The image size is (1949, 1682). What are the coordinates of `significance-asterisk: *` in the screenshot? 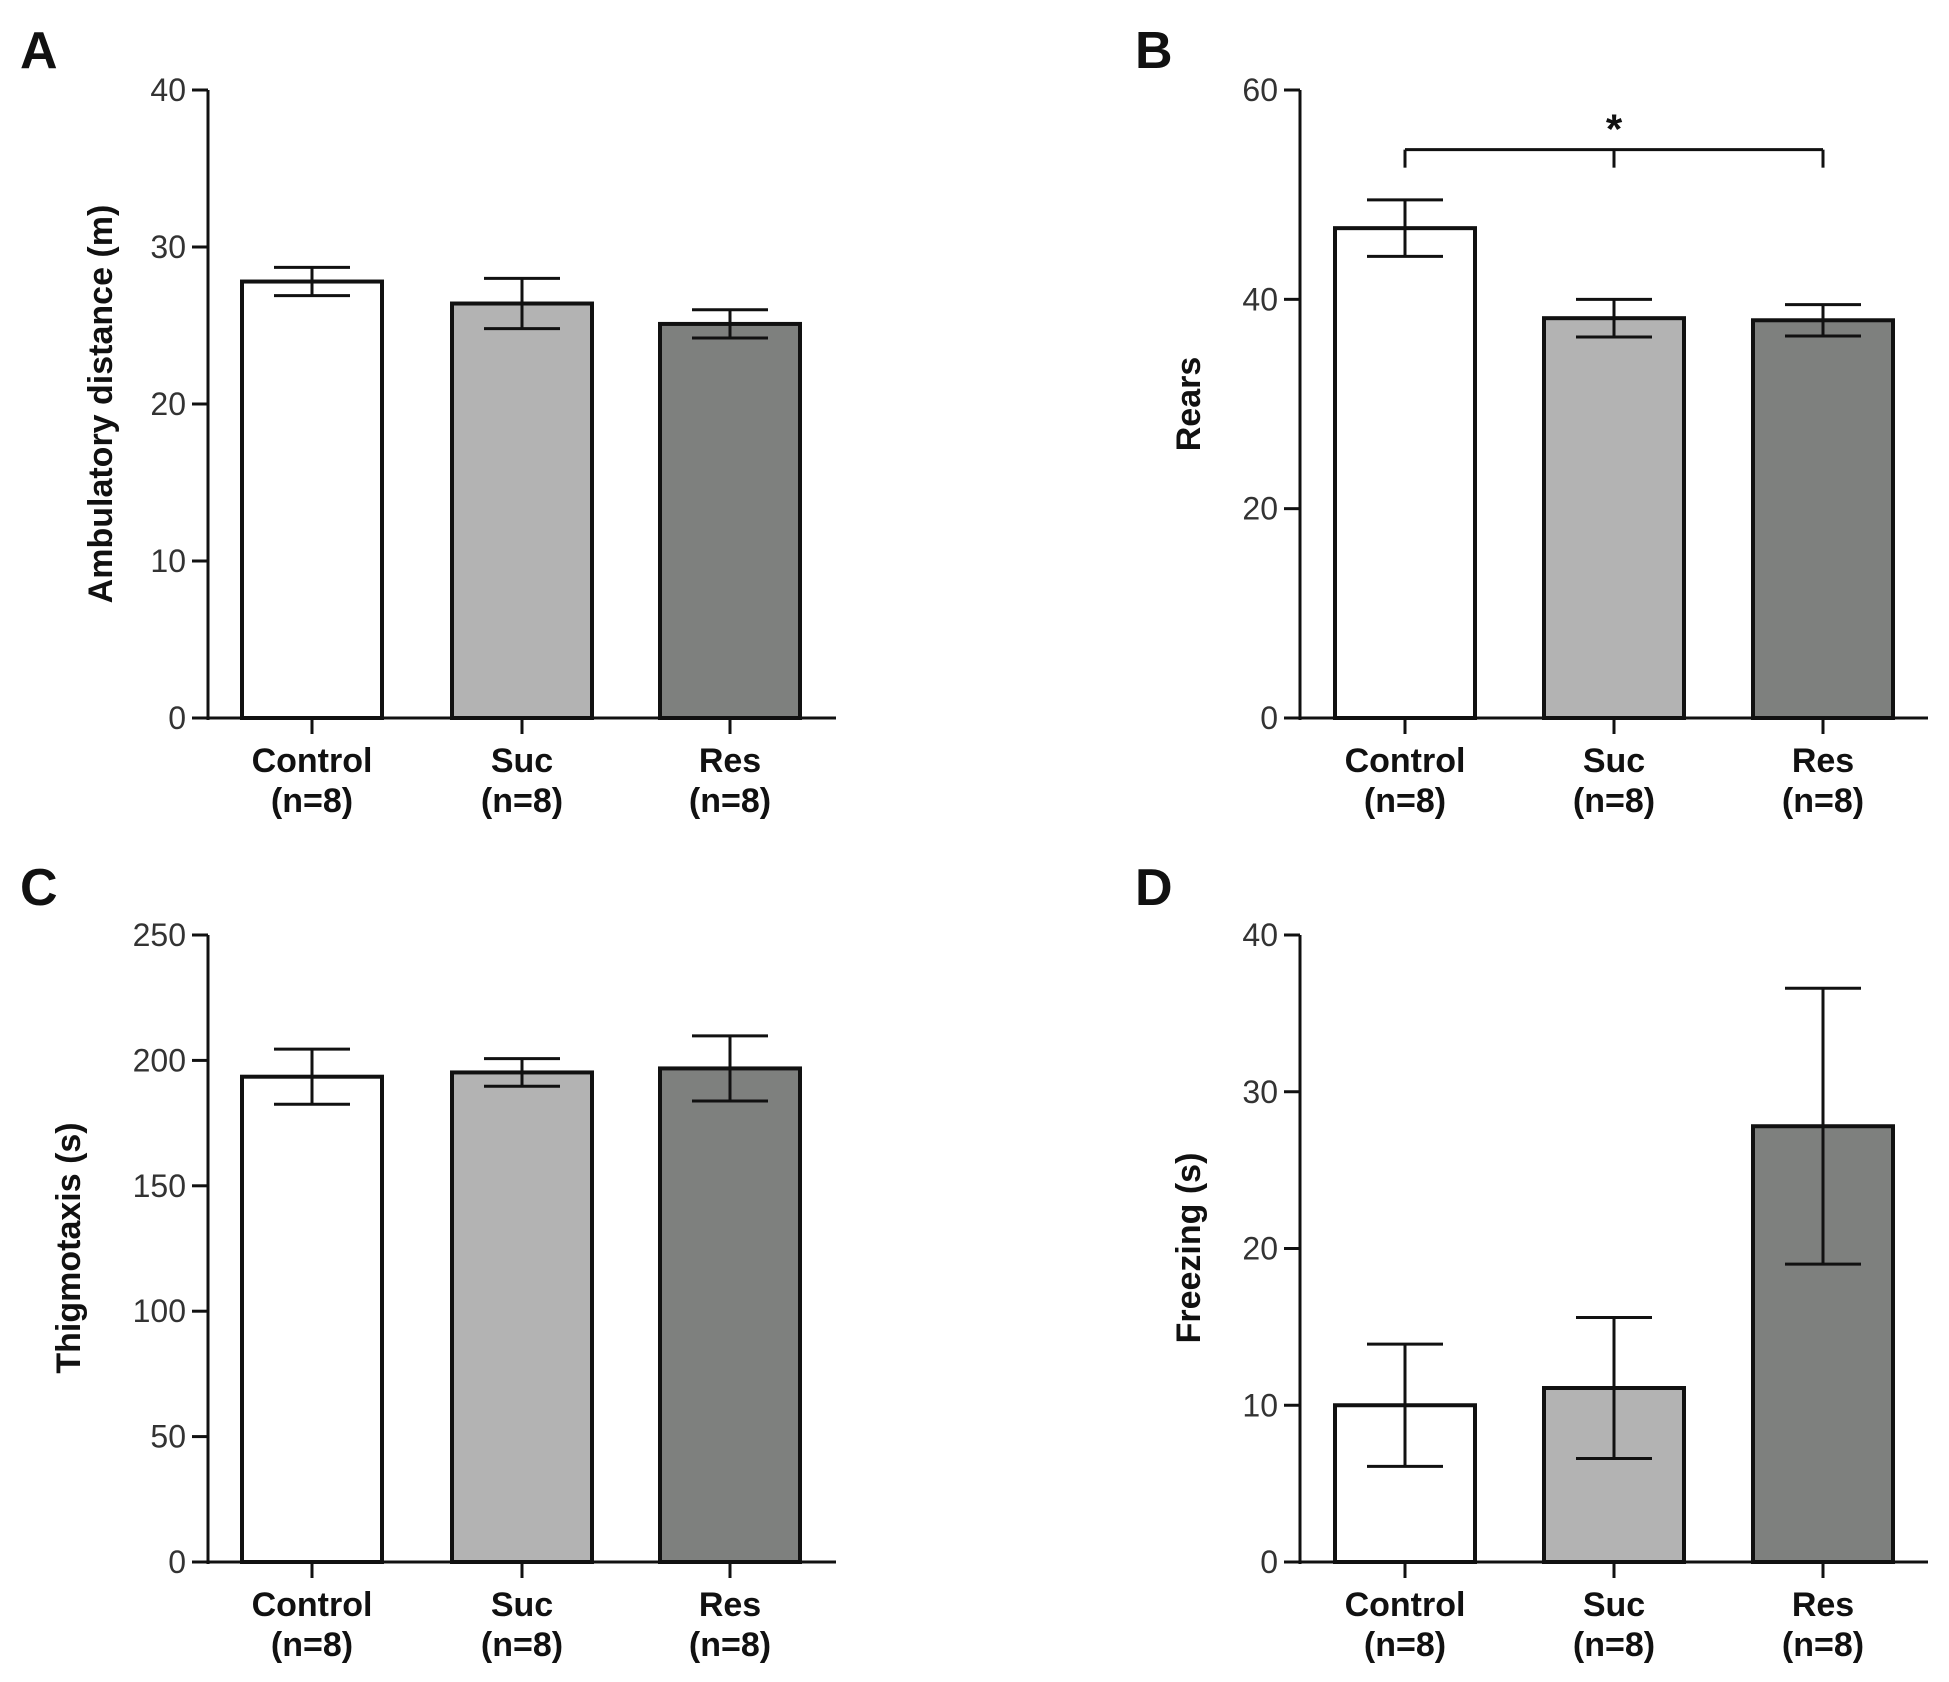 It's located at (1614, 129).